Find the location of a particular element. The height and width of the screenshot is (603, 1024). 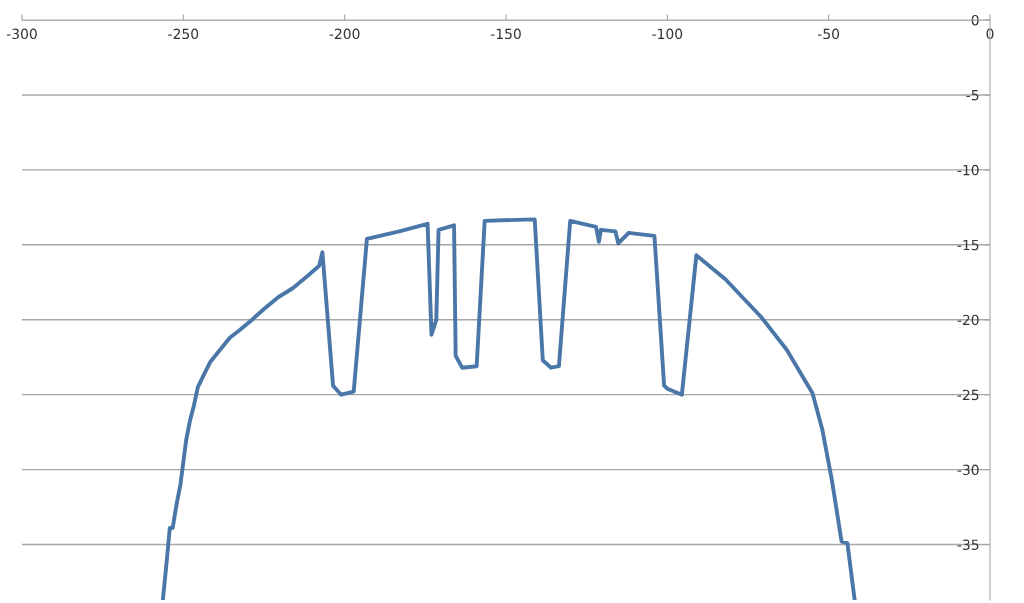

y-tick-label: -30 is located at coordinates (968, 470).